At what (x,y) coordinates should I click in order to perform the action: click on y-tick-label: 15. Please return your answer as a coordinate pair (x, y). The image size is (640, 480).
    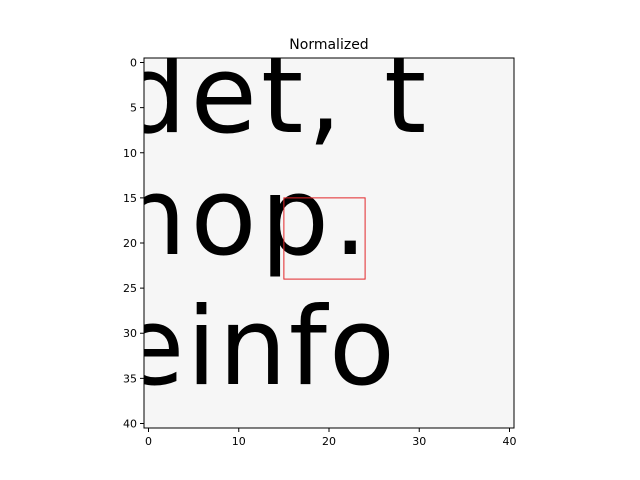
    Looking at the image, I should click on (130, 198).